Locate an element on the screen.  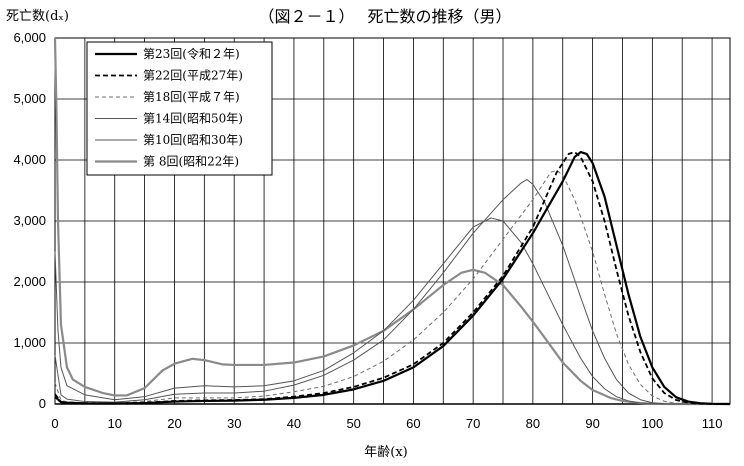
x-tick-label: 100 is located at coordinates (652, 423).